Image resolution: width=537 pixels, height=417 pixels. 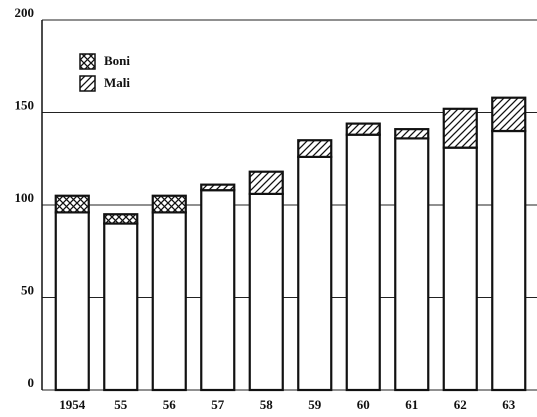 What do you see at coordinates (363, 404) in the screenshot?
I see `x-tick-label: 60` at bounding box center [363, 404].